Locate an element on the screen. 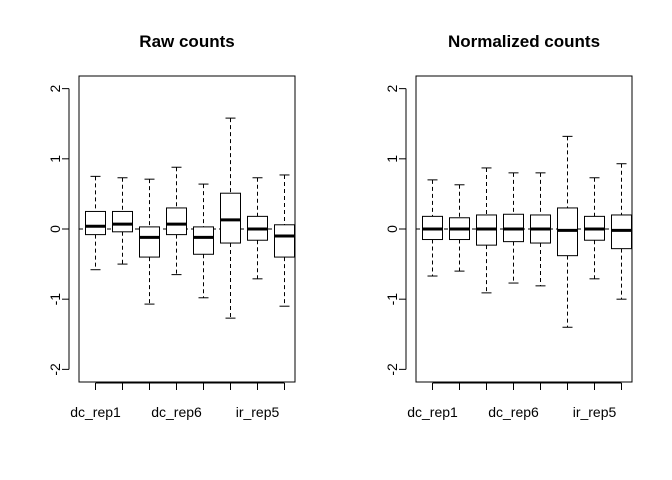 The height and width of the screenshot is (480, 672). chart-title: Normalized counts is located at coordinates (524, 41).